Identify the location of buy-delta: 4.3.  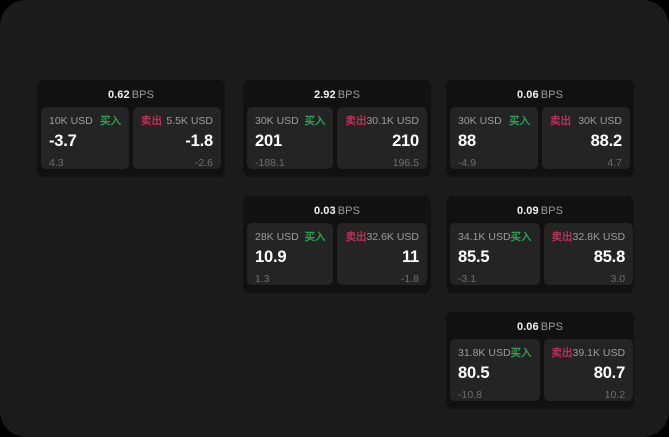
(56, 163).